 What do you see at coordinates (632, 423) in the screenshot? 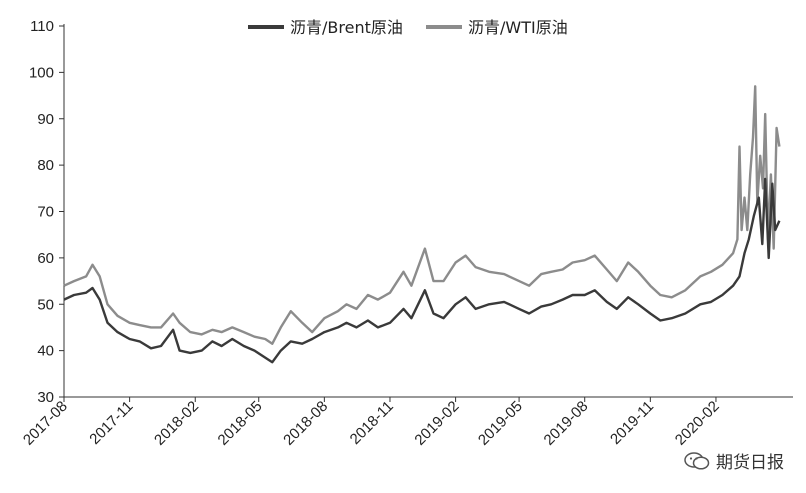
I see `x-tick-label: 2019-11` at bounding box center [632, 423].